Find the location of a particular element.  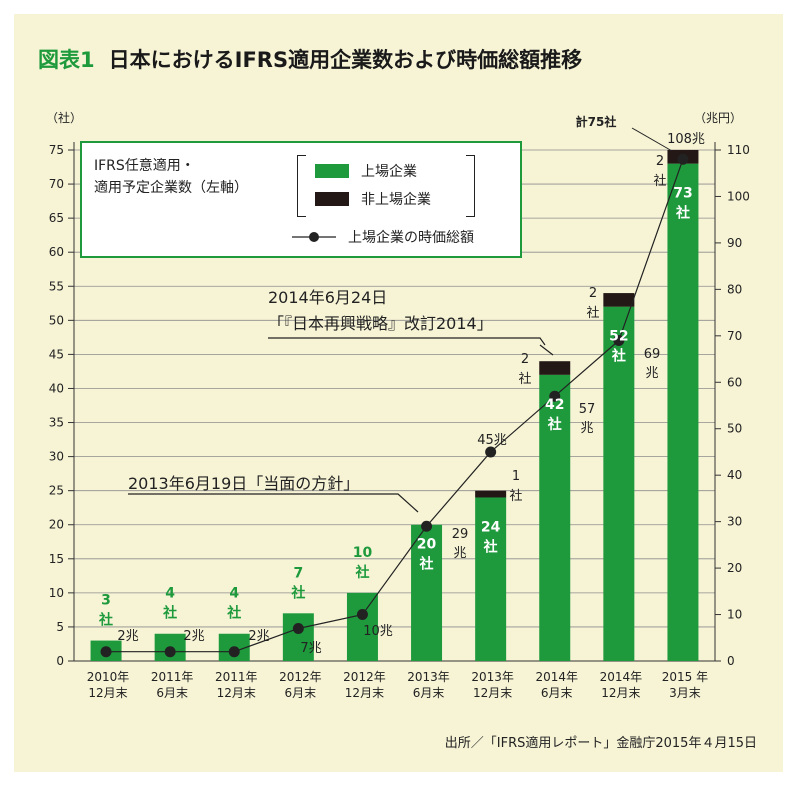

x-tick-label: 2012年 is located at coordinates (300, 677).